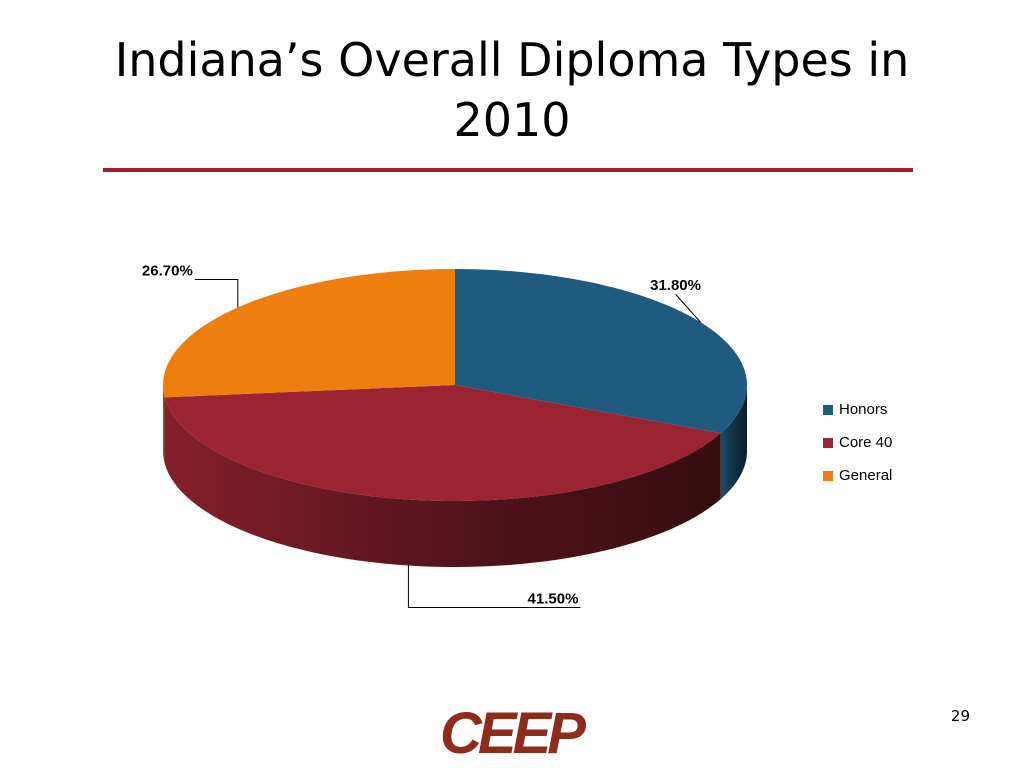  I want to click on data-label: 26.70%, so click(167, 270).